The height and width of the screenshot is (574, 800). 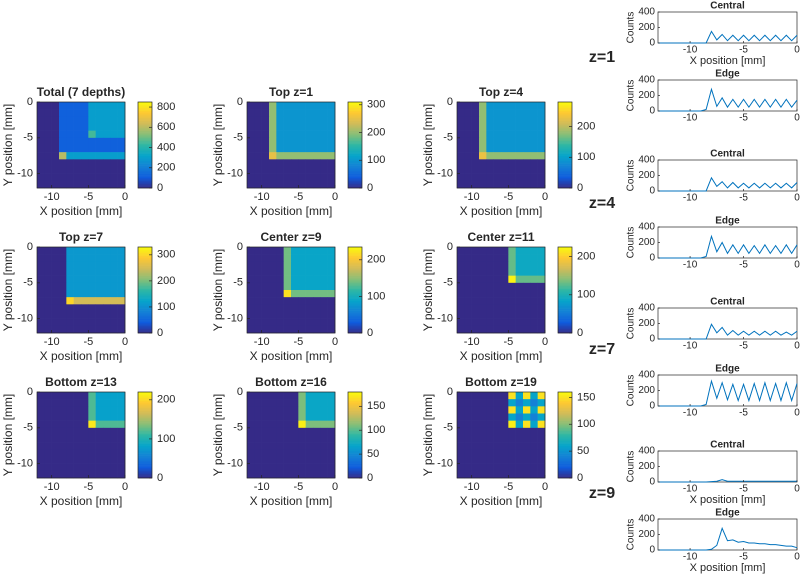 I want to click on x-tick-label: 0, so click(x=335, y=342).